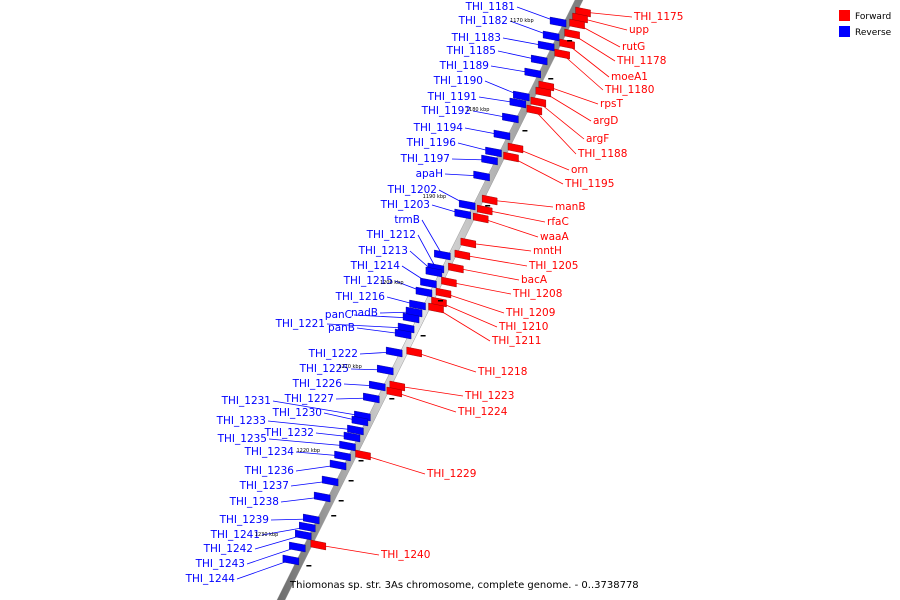 The height and width of the screenshot is (600, 900). I want to click on gene-label-reverse: THI_1238, so click(254, 502).